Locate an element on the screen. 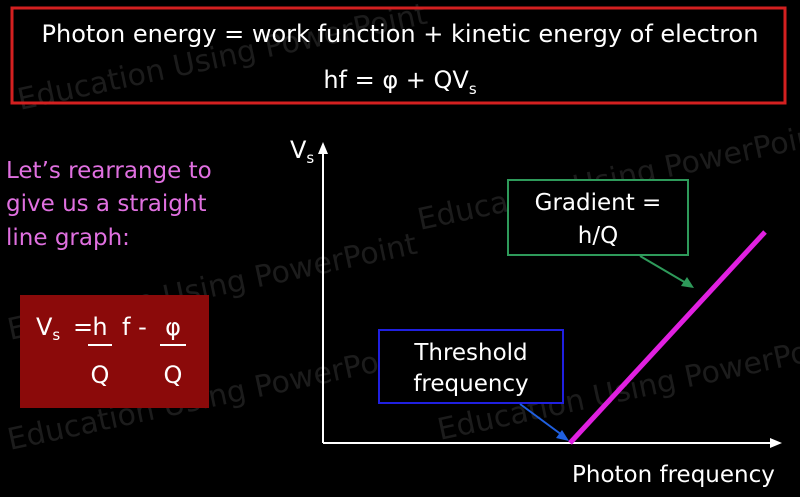 This screenshot has height=497, width=800. gradient-box is located at coordinates (598, 217).